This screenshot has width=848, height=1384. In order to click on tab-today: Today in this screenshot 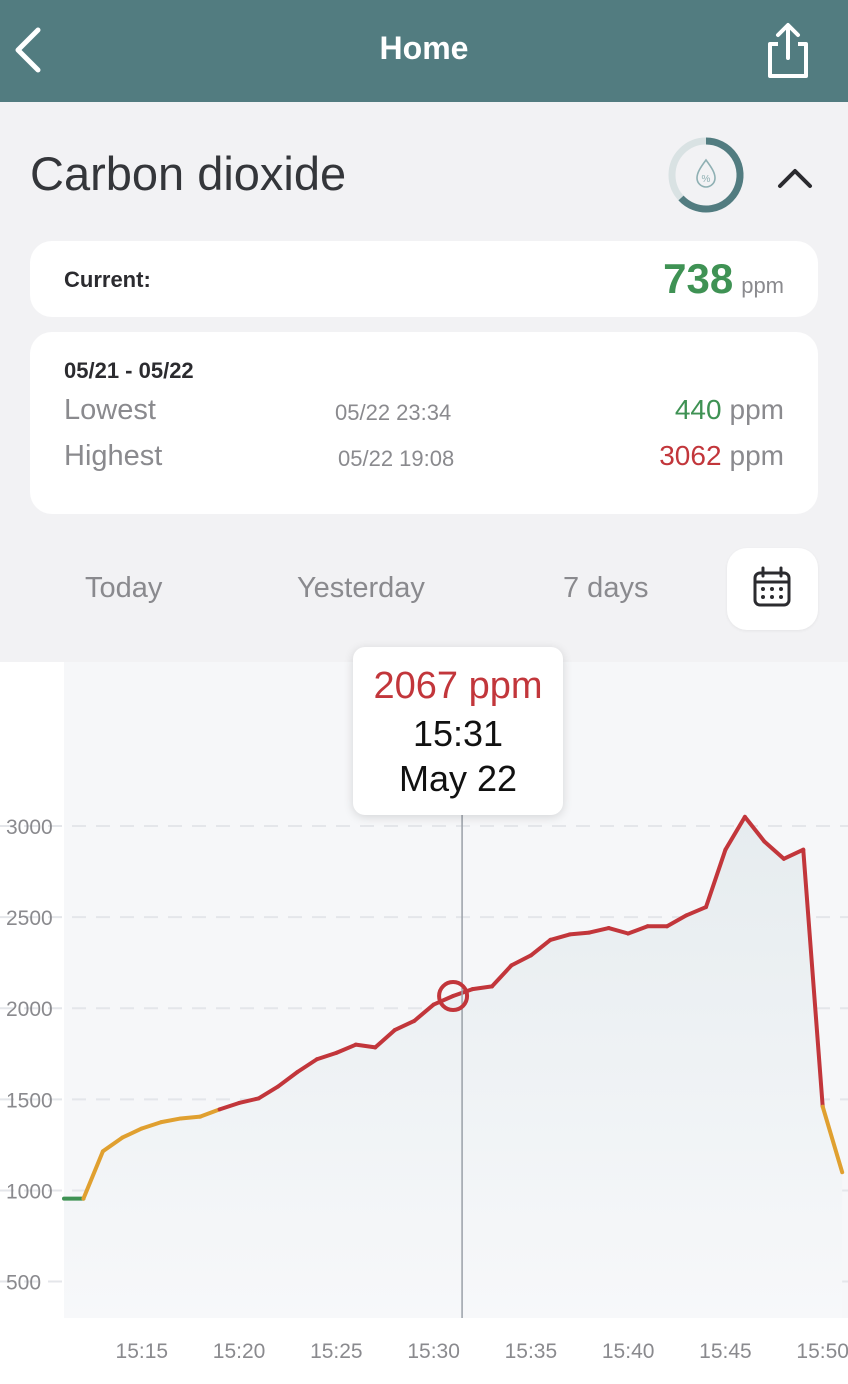, I will do `click(124, 588)`.